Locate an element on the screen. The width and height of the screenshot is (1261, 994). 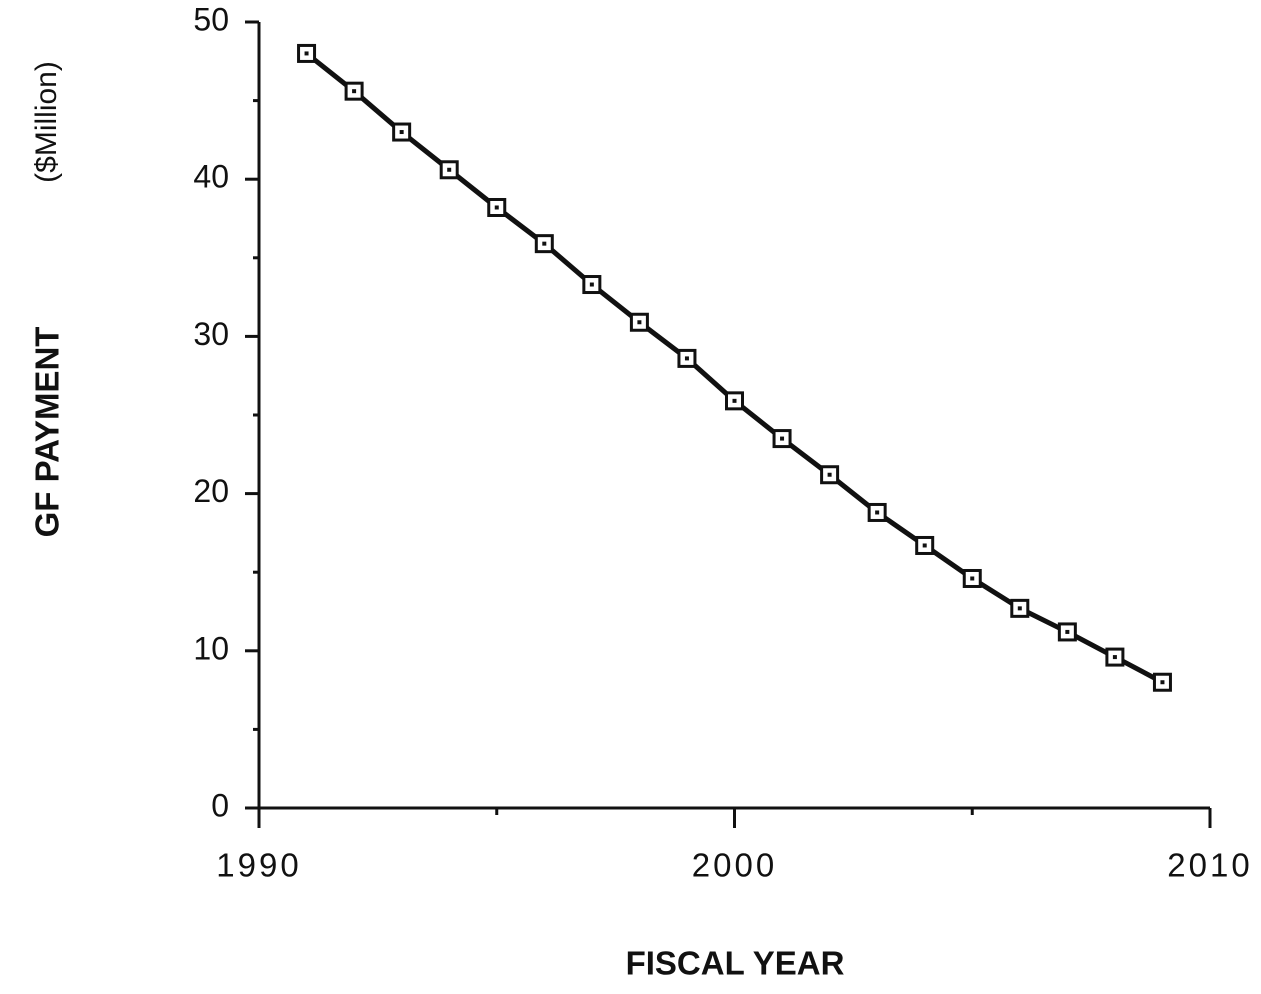
y-tick-label: 0 is located at coordinates (220, 805).